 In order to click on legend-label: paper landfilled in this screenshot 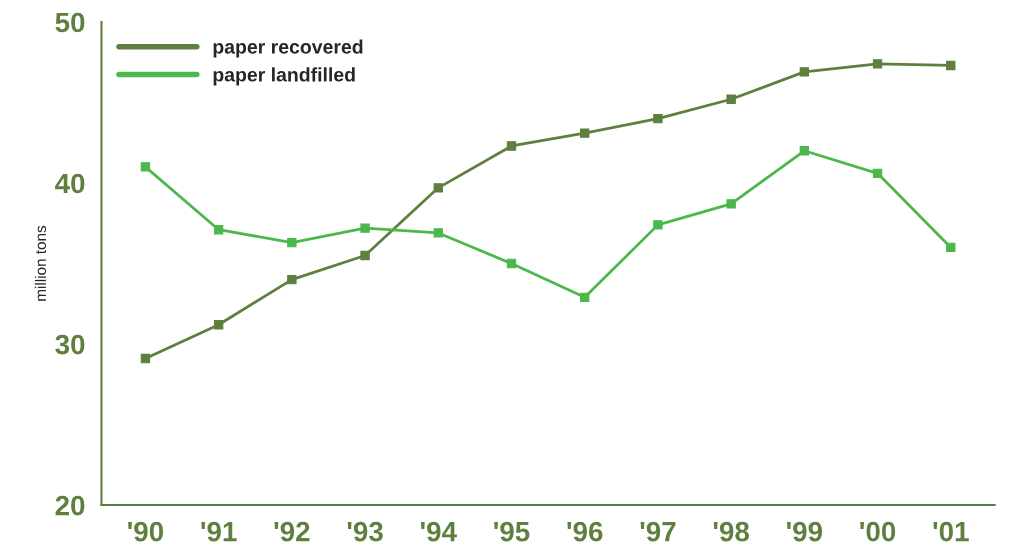, I will do `click(284, 76)`.